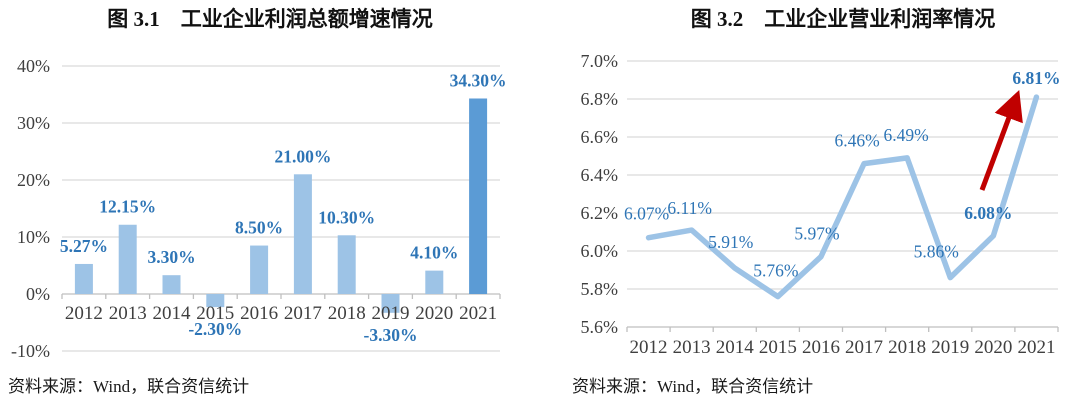 This screenshot has height=416, width=1080. What do you see at coordinates (730, 242) in the screenshot?
I see `svg-text: 5.91%` at bounding box center [730, 242].